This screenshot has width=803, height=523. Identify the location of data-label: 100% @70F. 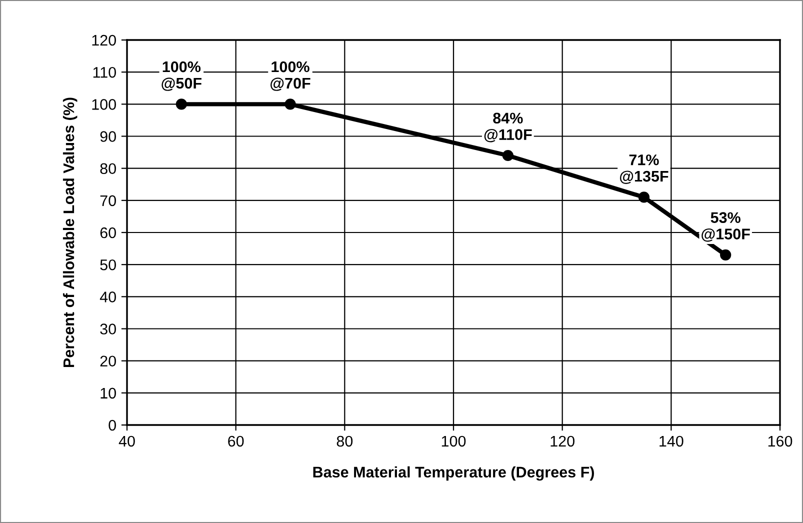
(290, 76).